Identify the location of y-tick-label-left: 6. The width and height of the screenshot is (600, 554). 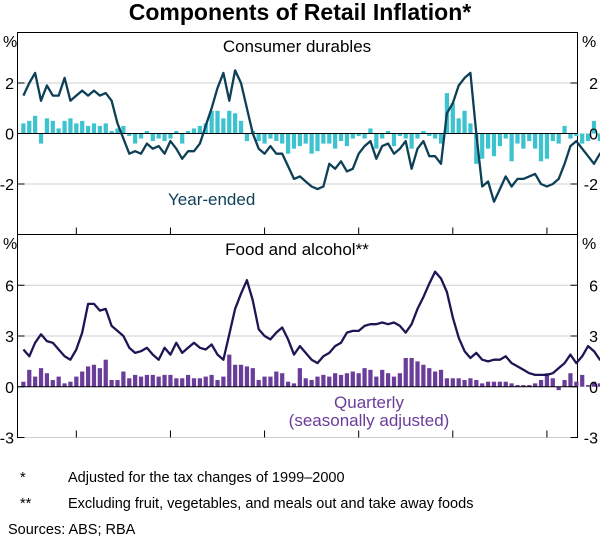
(9, 286).